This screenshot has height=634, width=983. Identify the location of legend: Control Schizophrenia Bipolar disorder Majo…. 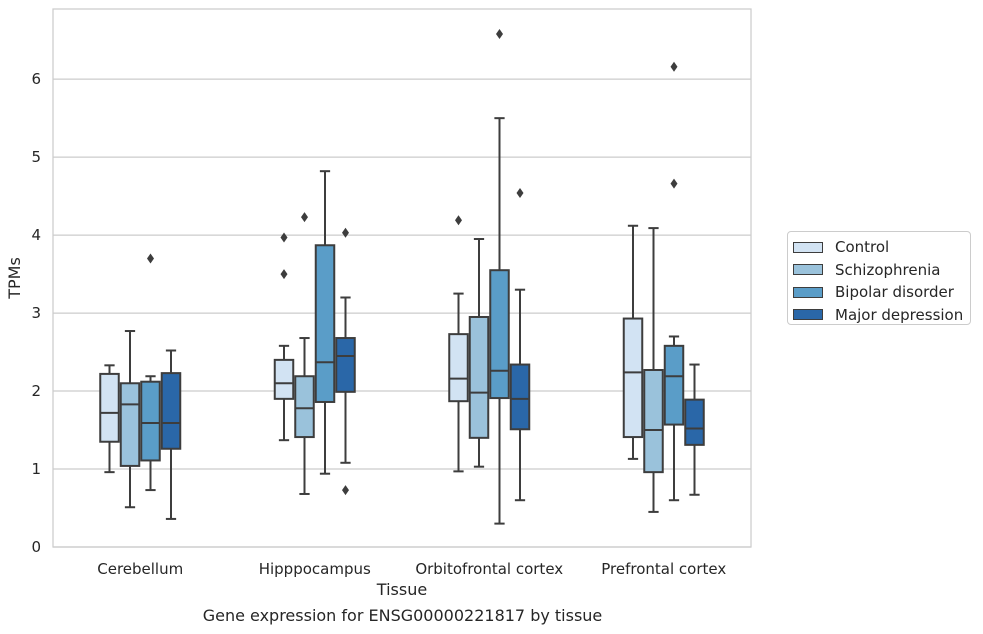
(879, 278).